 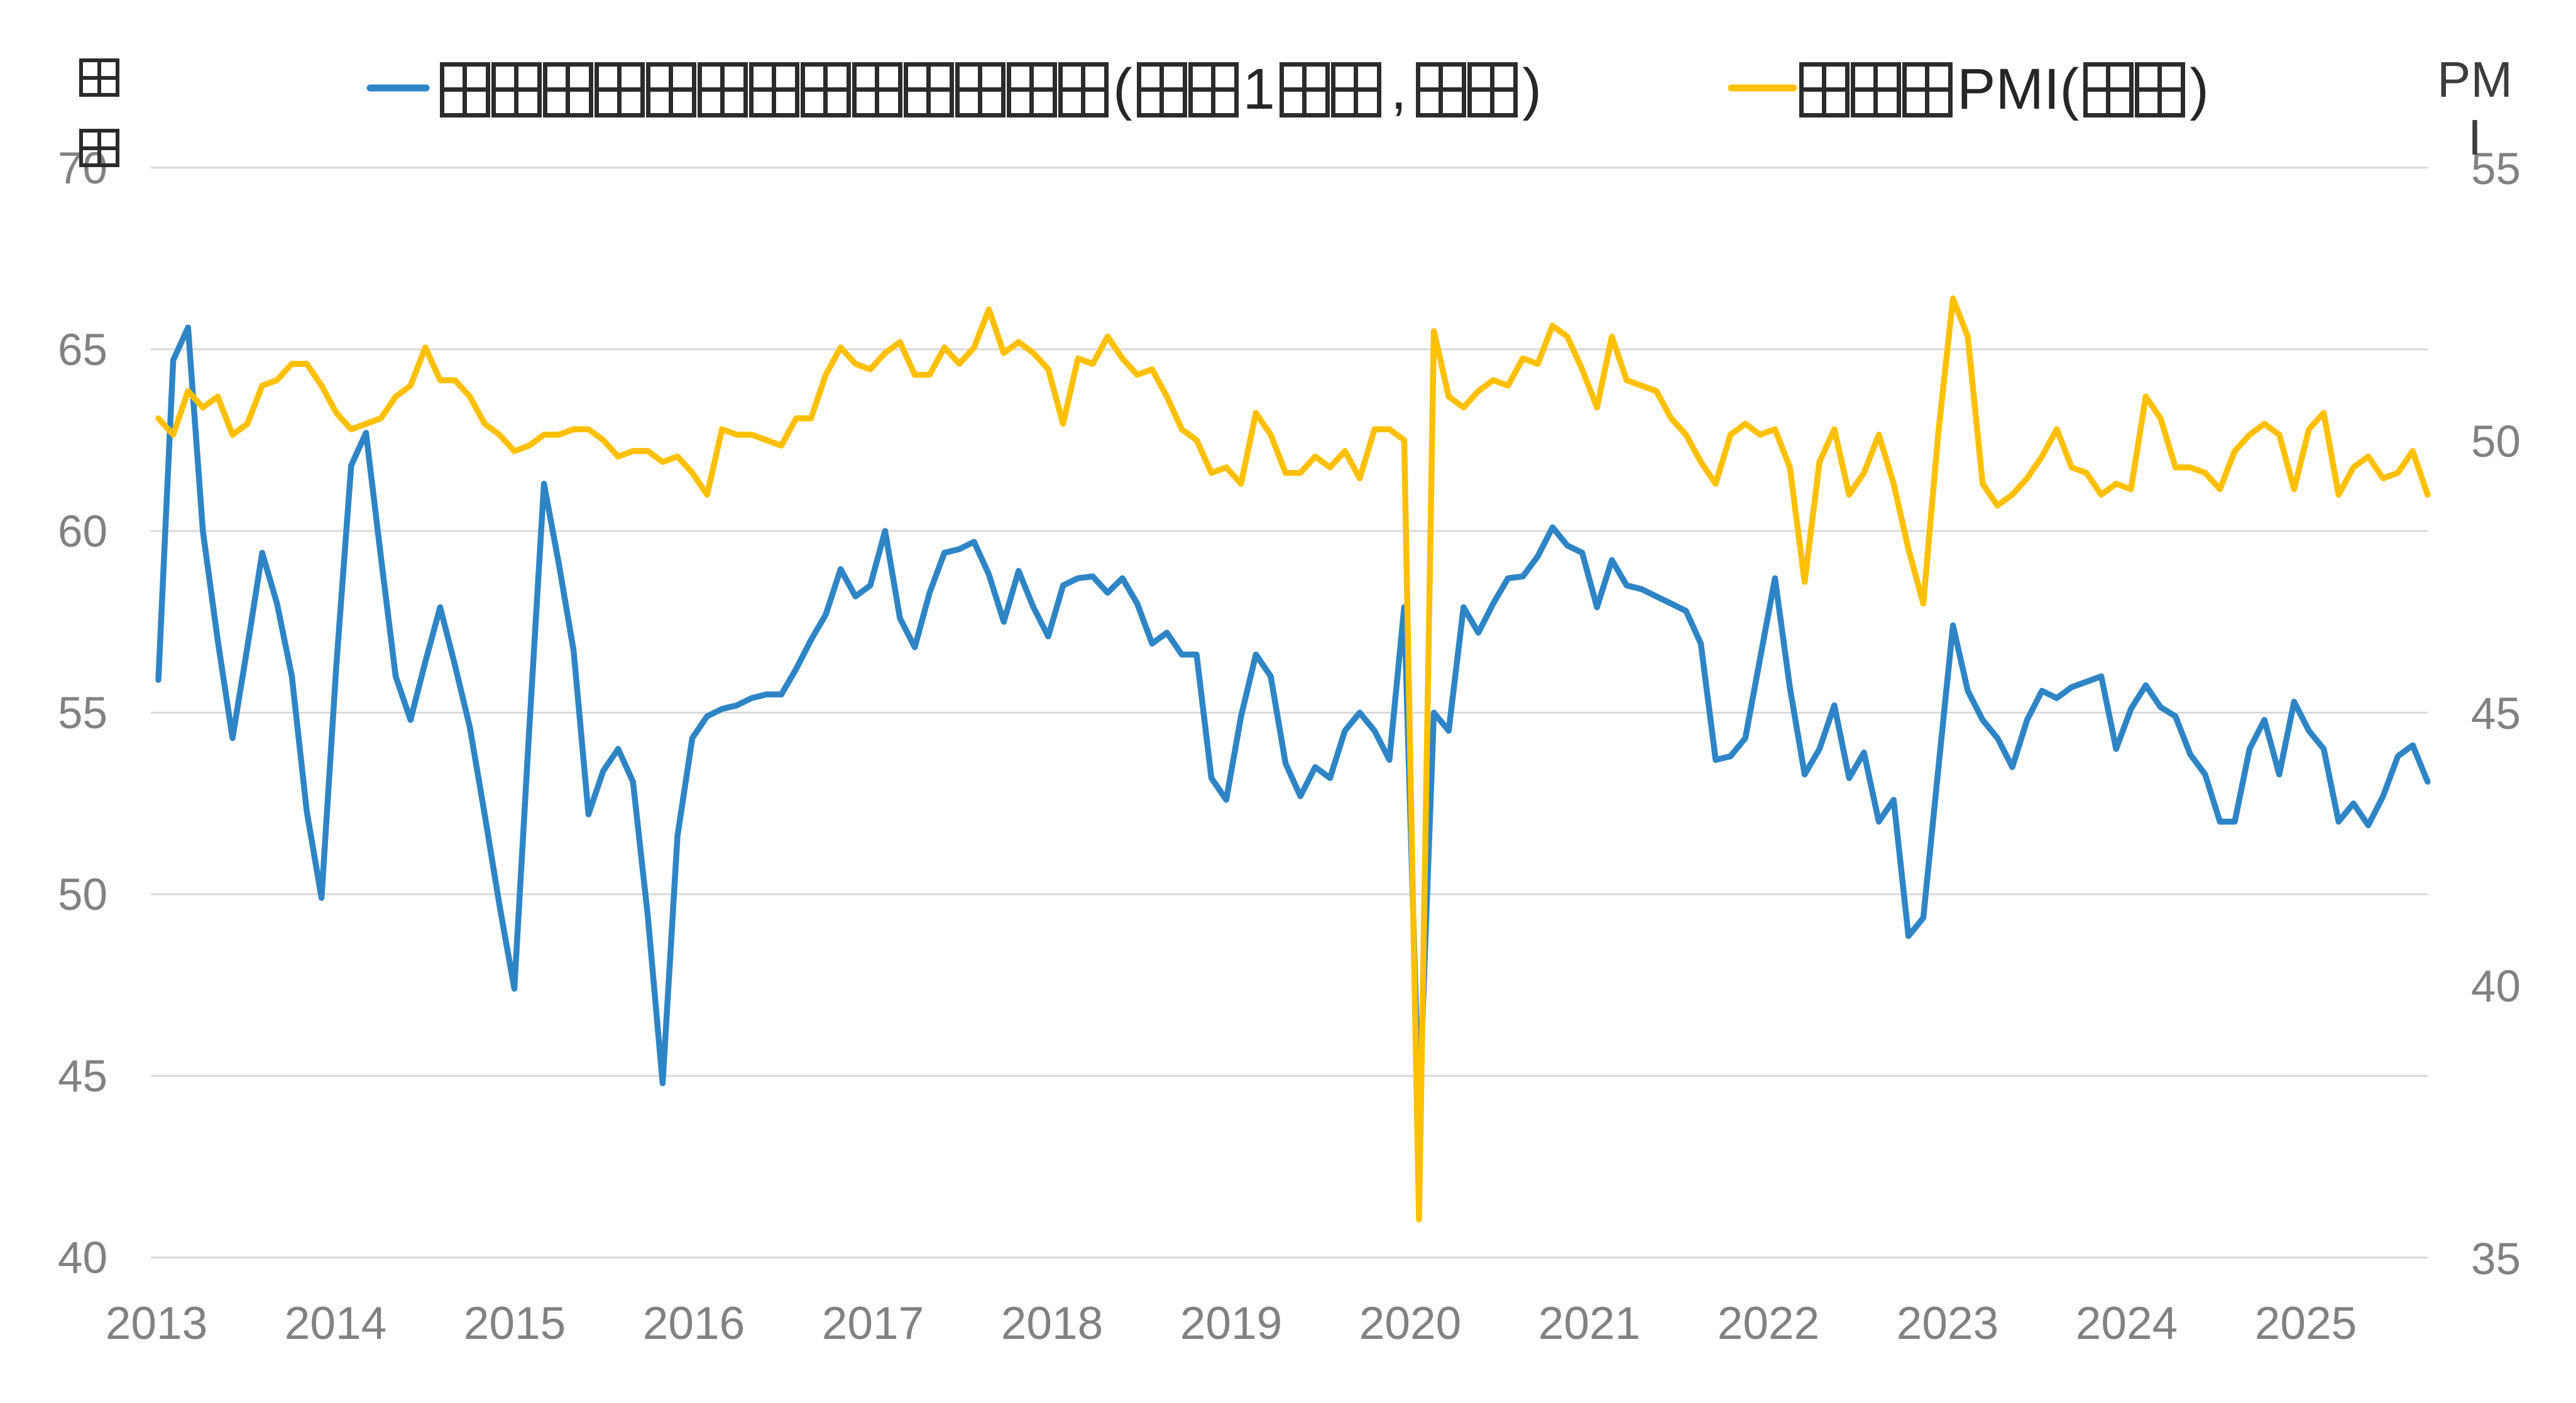 I want to click on svg-text: 2024, so click(x=2127, y=1323).